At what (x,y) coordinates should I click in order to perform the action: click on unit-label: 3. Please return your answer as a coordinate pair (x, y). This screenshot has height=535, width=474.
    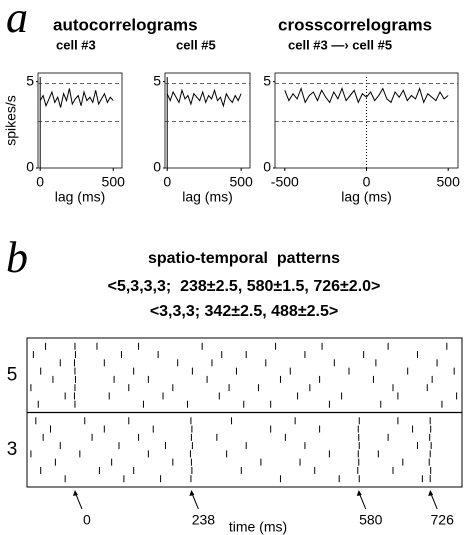
    Looking at the image, I should click on (12, 449).